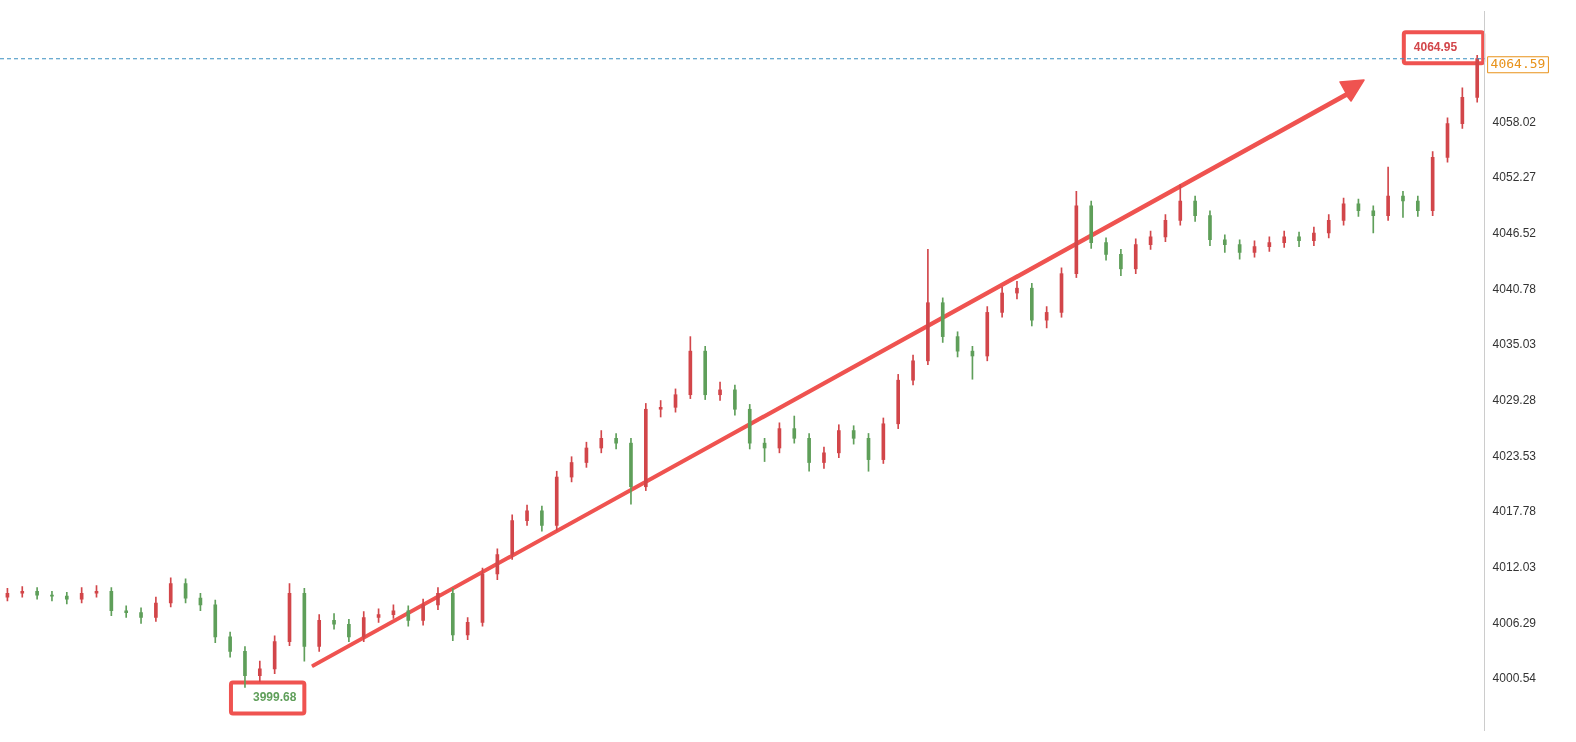  I want to click on ref-line-label: 4064.59, so click(1518, 64).